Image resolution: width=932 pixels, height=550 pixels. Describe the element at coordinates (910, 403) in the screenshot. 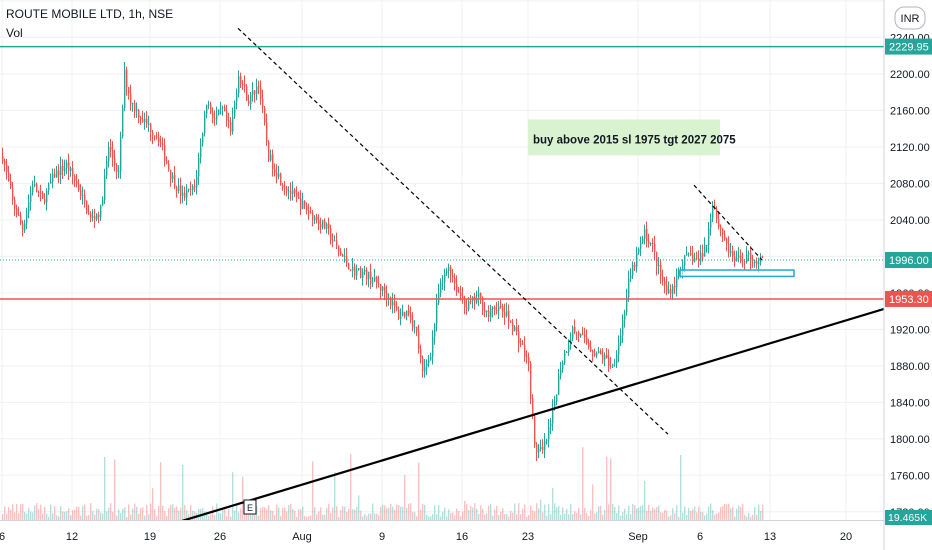

I see `y-tick-label: 1840.00` at that location.